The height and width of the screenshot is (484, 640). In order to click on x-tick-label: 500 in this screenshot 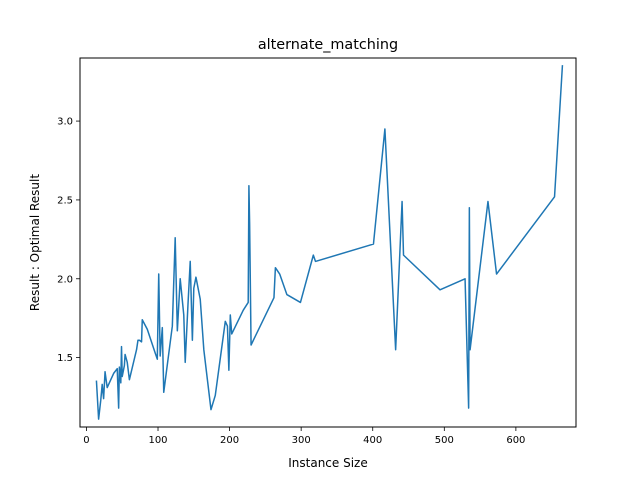, I will do `click(444, 440)`.